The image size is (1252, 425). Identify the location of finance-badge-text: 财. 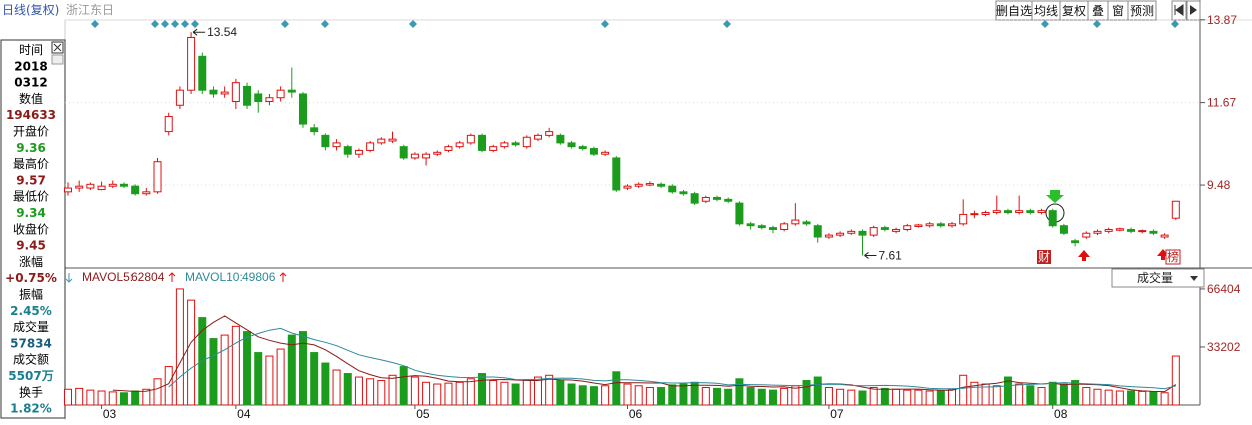
(1044, 257).